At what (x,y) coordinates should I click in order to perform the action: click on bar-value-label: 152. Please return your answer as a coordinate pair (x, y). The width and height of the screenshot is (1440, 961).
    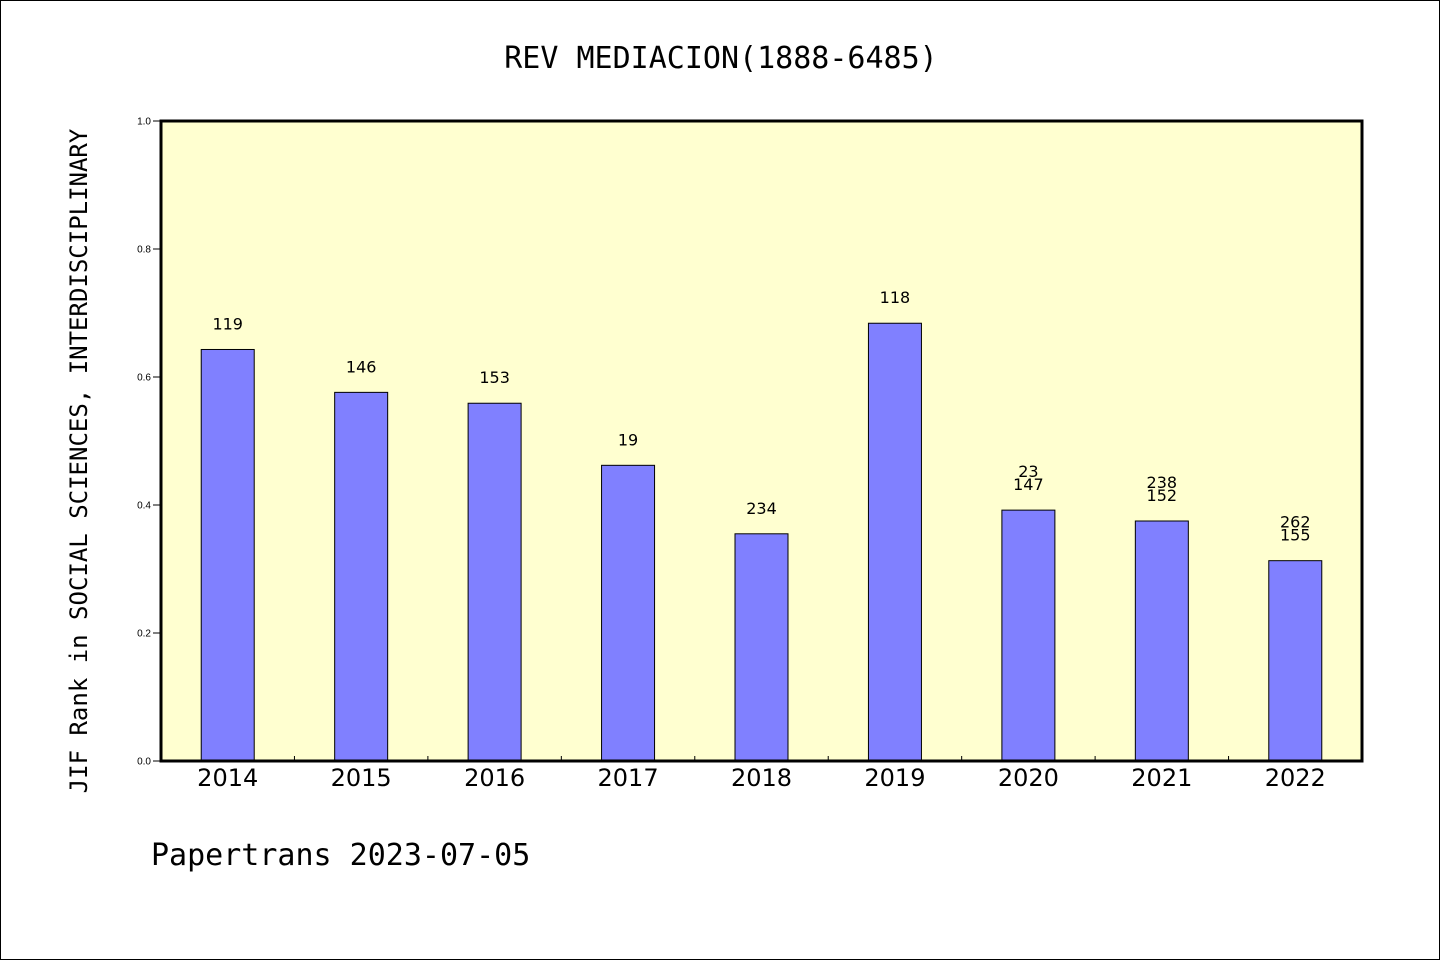
    Looking at the image, I should click on (1162, 495).